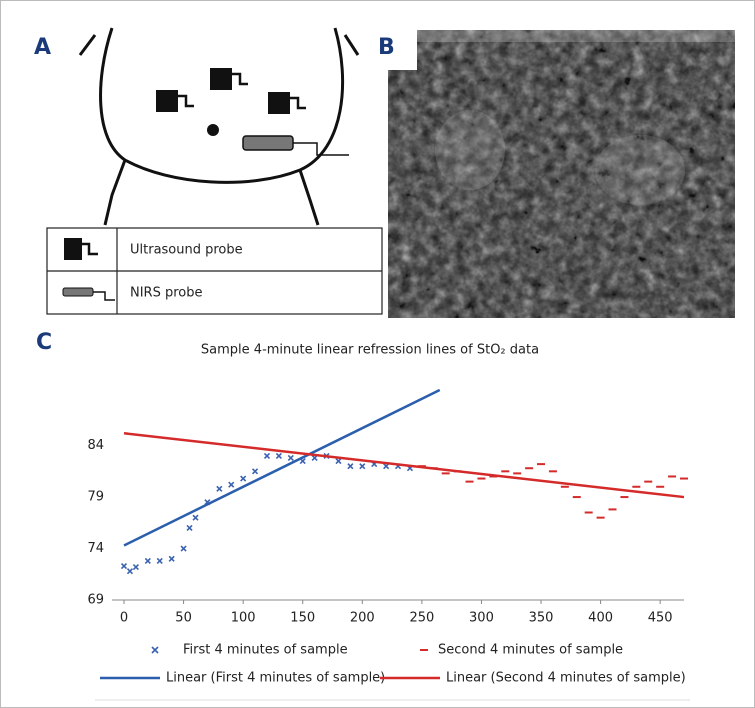 The width and height of the screenshot is (755, 708). Describe the element at coordinates (166, 293) in the screenshot. I see `legend-text: NIRS probe` at that location.